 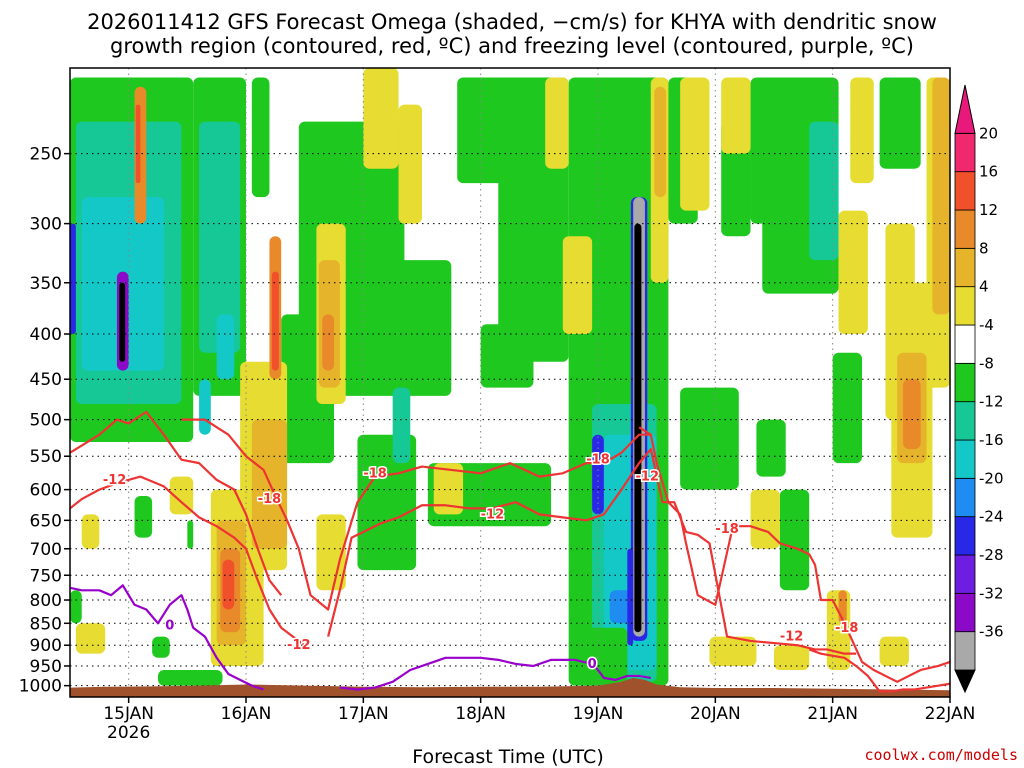 What do you see at coordinates (950, 714) in the screenshot?
I see `x-tick-label: 22JAN` at bounding box center [950, 714].